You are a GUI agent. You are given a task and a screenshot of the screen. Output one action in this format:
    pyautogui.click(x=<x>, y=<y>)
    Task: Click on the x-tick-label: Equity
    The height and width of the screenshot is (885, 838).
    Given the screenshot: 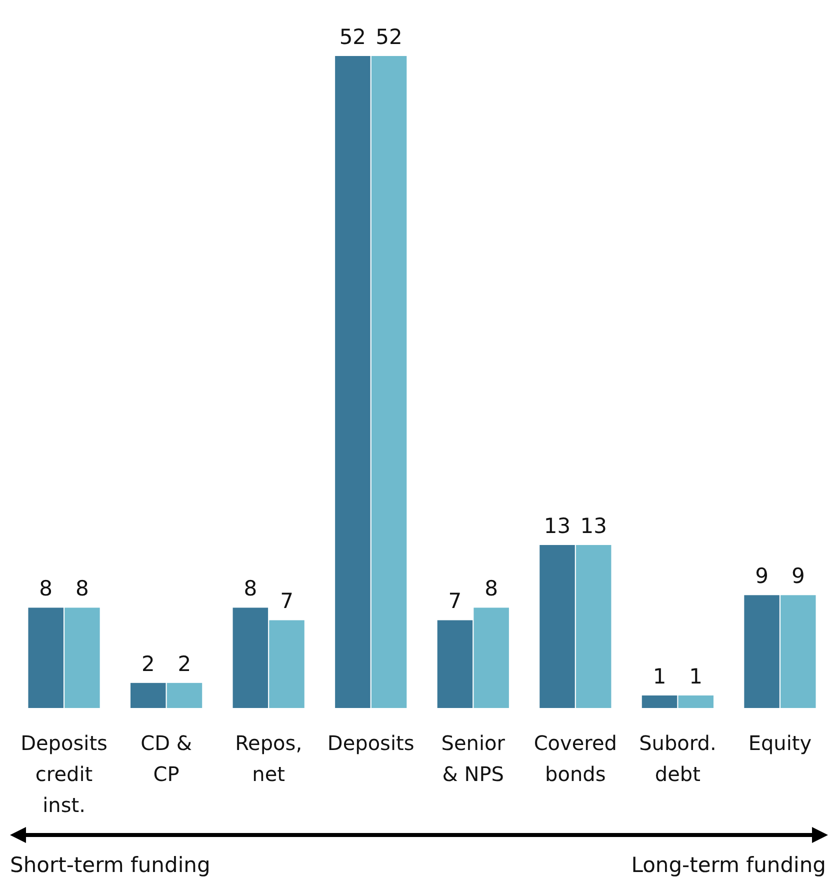 What is the action you would take?
    pyautogui.click(x=780, y=743)
    